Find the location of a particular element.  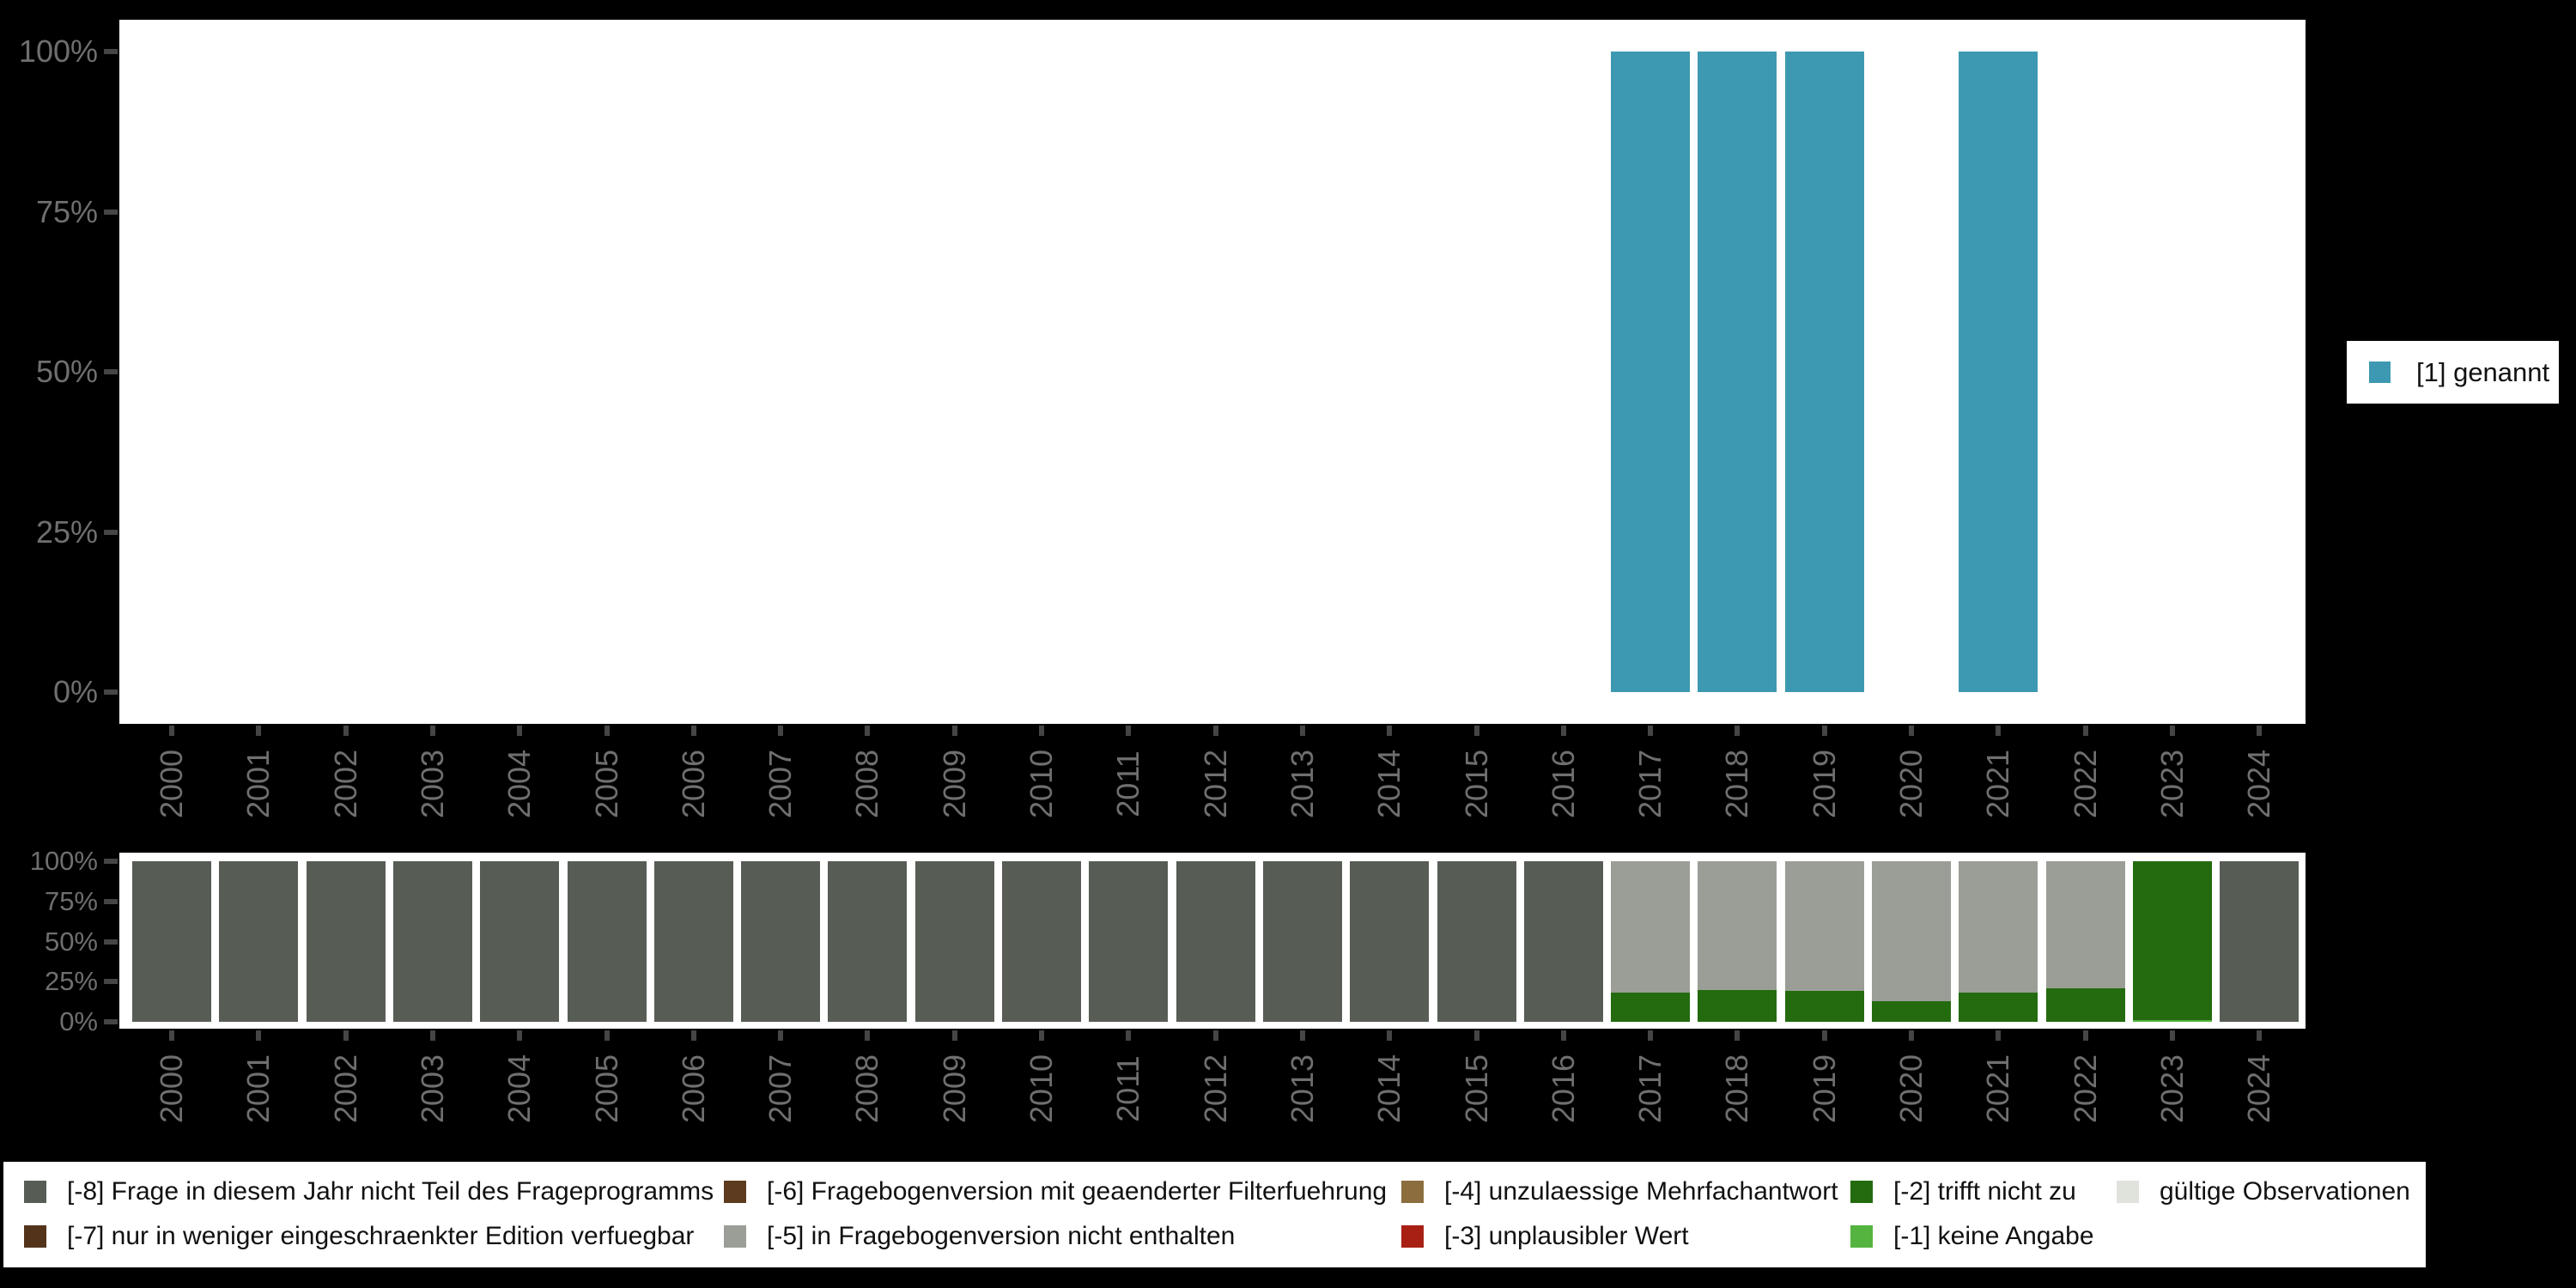

legend-swatch-genannt is located at coordinates (2380, 372).